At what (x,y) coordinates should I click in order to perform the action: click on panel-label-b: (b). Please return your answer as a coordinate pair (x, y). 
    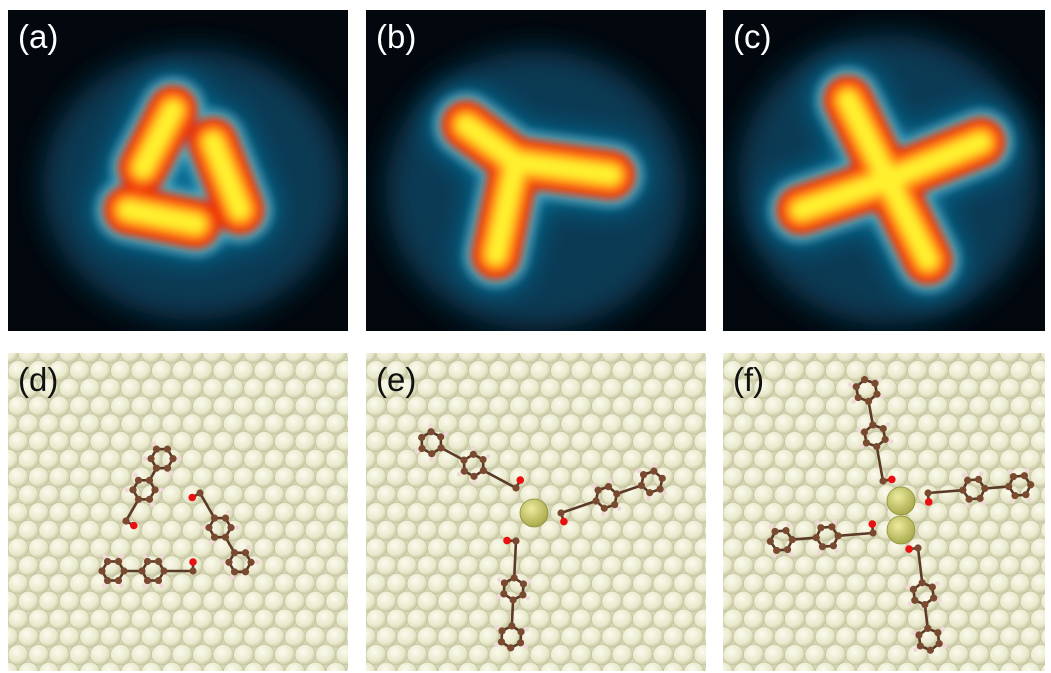
    Looking at the image, I should click on (396, 36).